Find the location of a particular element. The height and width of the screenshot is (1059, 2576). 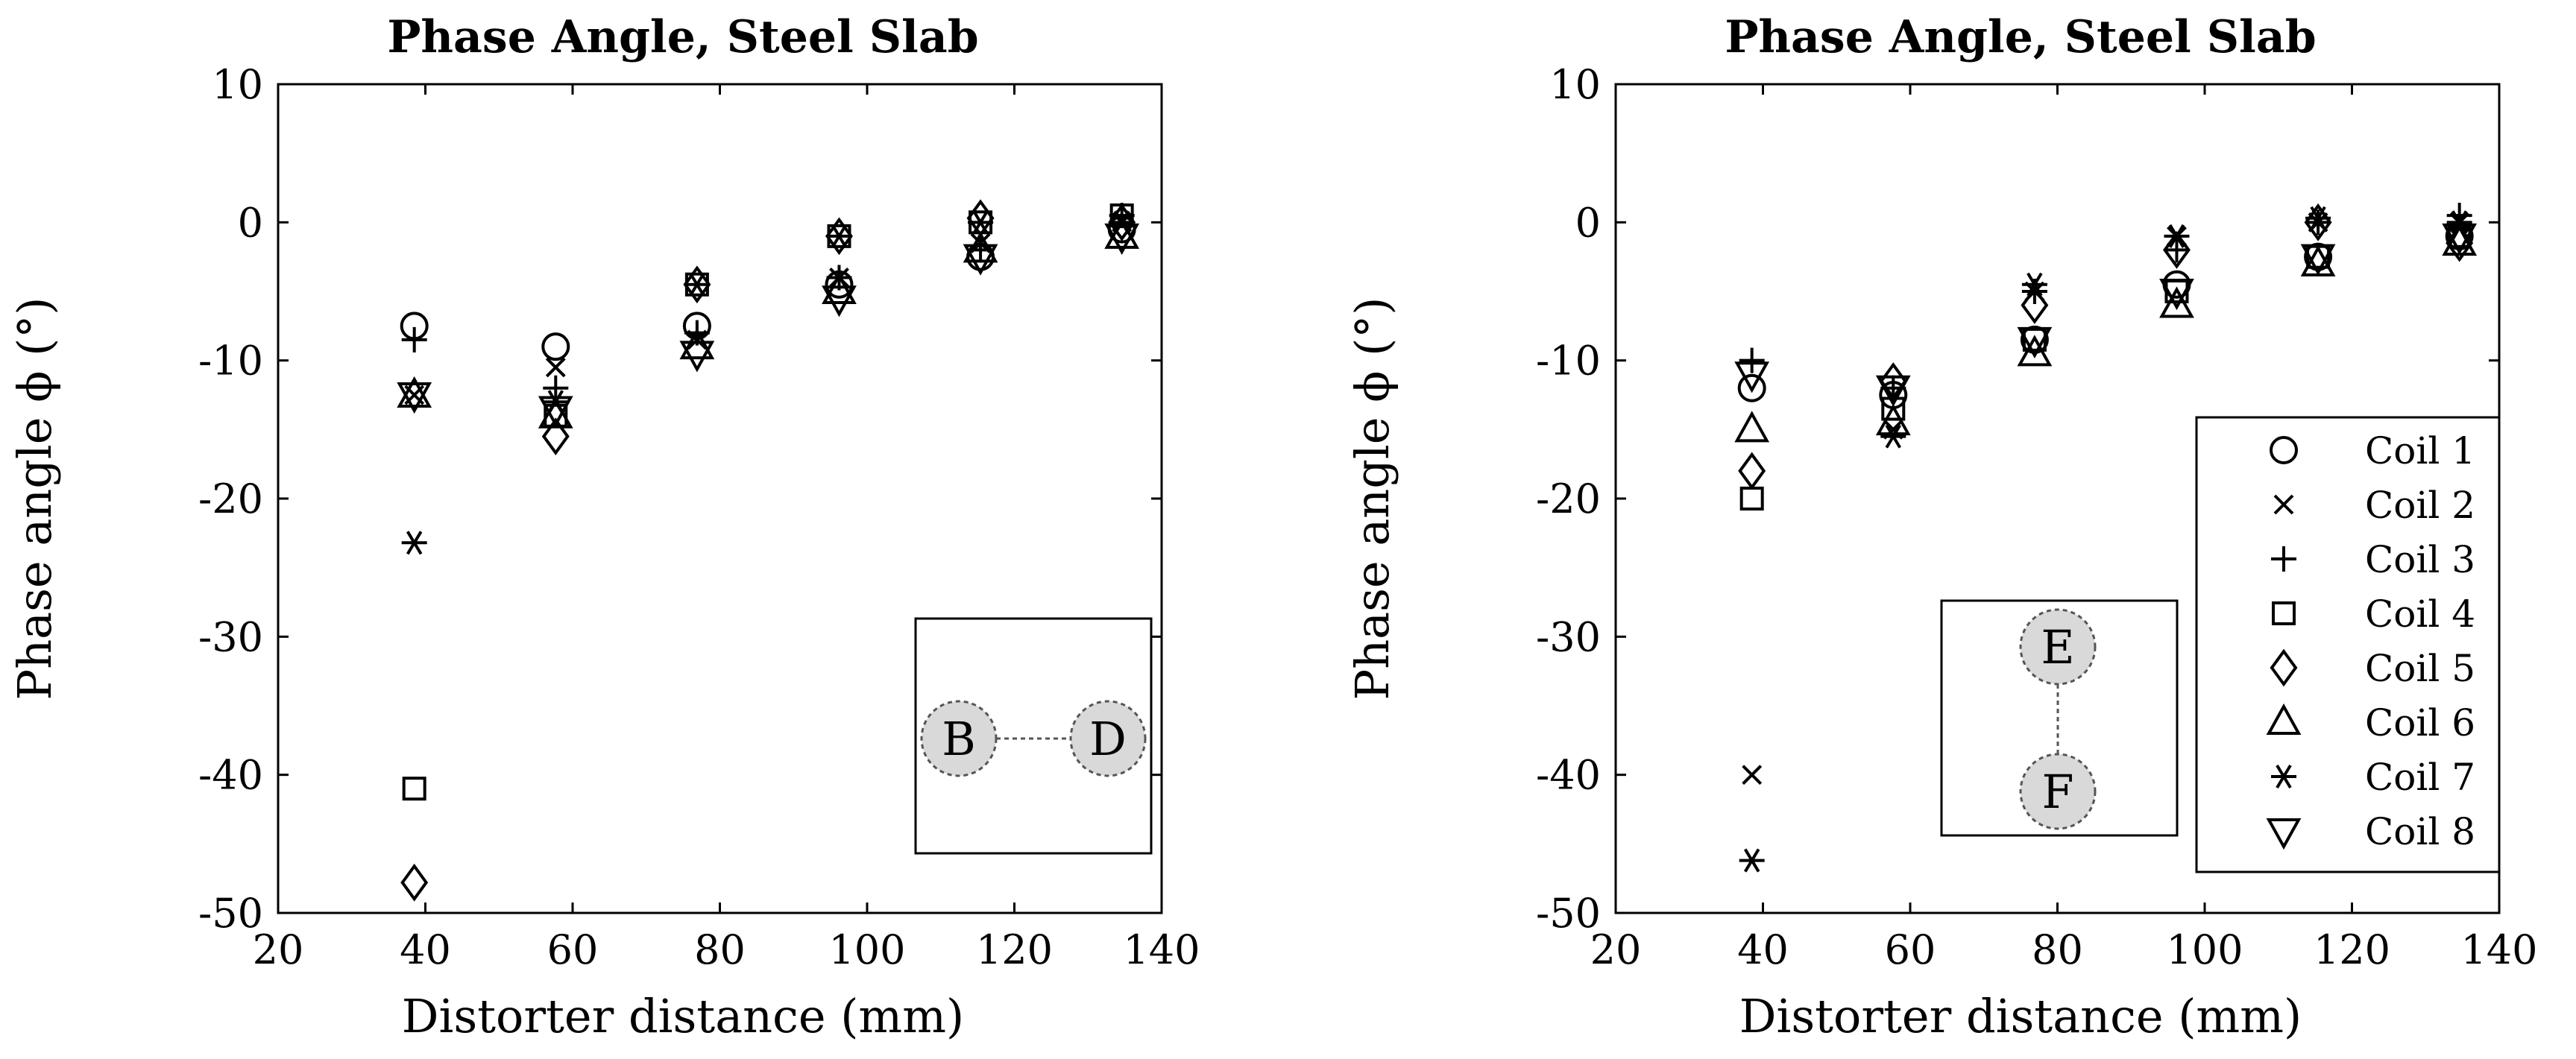

legend-item: Coil 3 is located at coordinates (2373, 559).